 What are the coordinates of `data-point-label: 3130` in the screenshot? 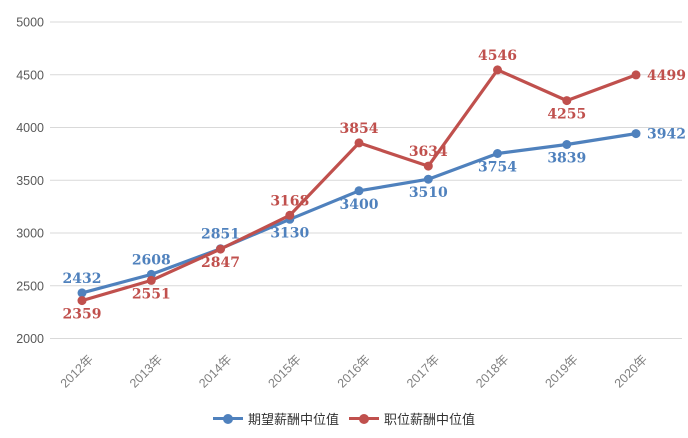 It's located at (289, 233).